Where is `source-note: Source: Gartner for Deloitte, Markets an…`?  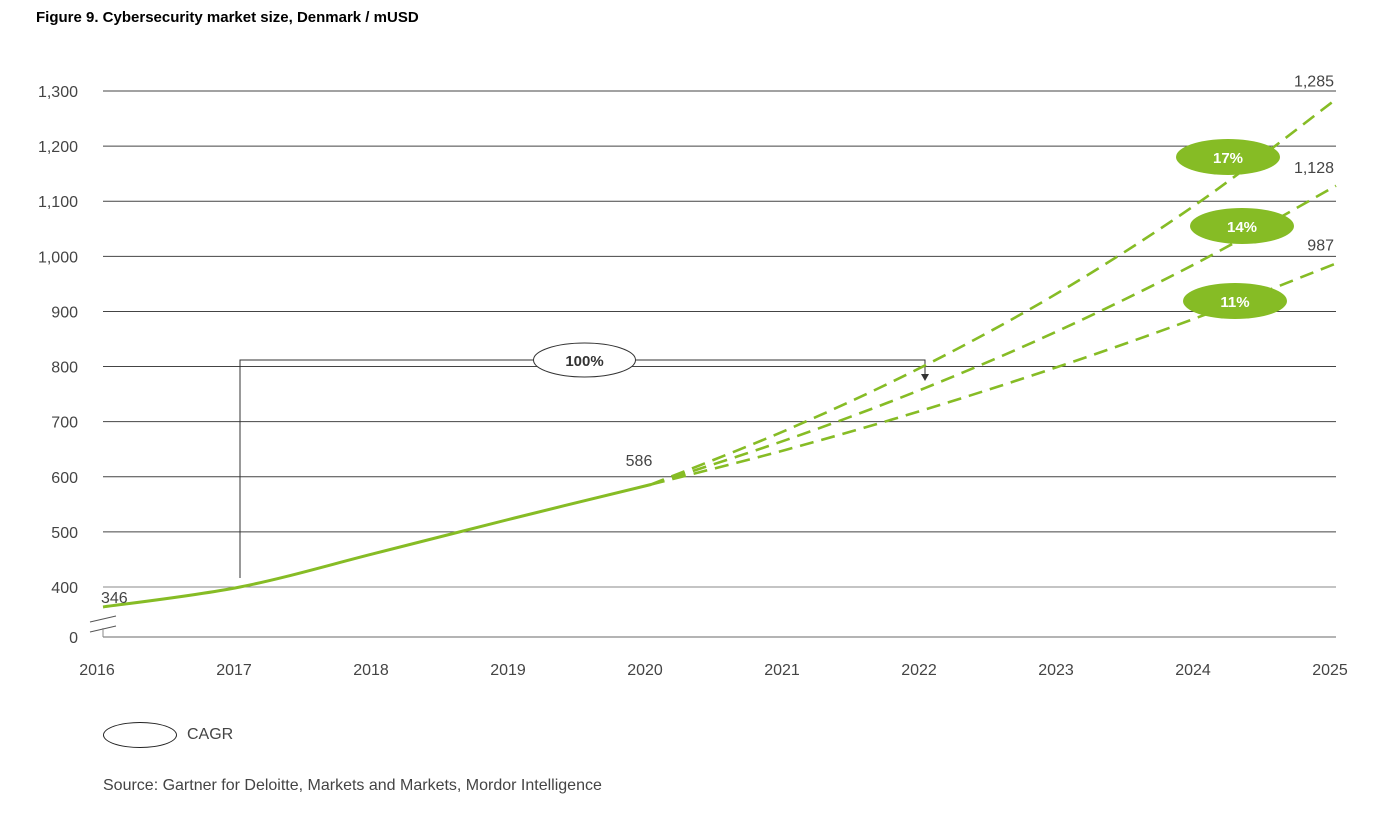
source-note: Source: Gartner for Deloitte, Markets an… is located at coordinates (352, 785).